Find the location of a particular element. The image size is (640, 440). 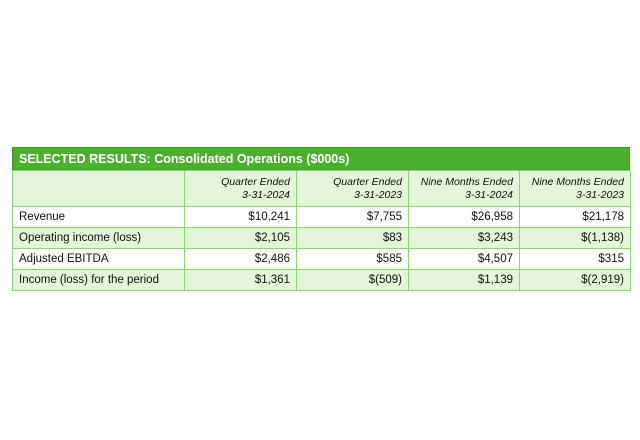

table-cell: $1,361 is located at coordinates (240, 280).